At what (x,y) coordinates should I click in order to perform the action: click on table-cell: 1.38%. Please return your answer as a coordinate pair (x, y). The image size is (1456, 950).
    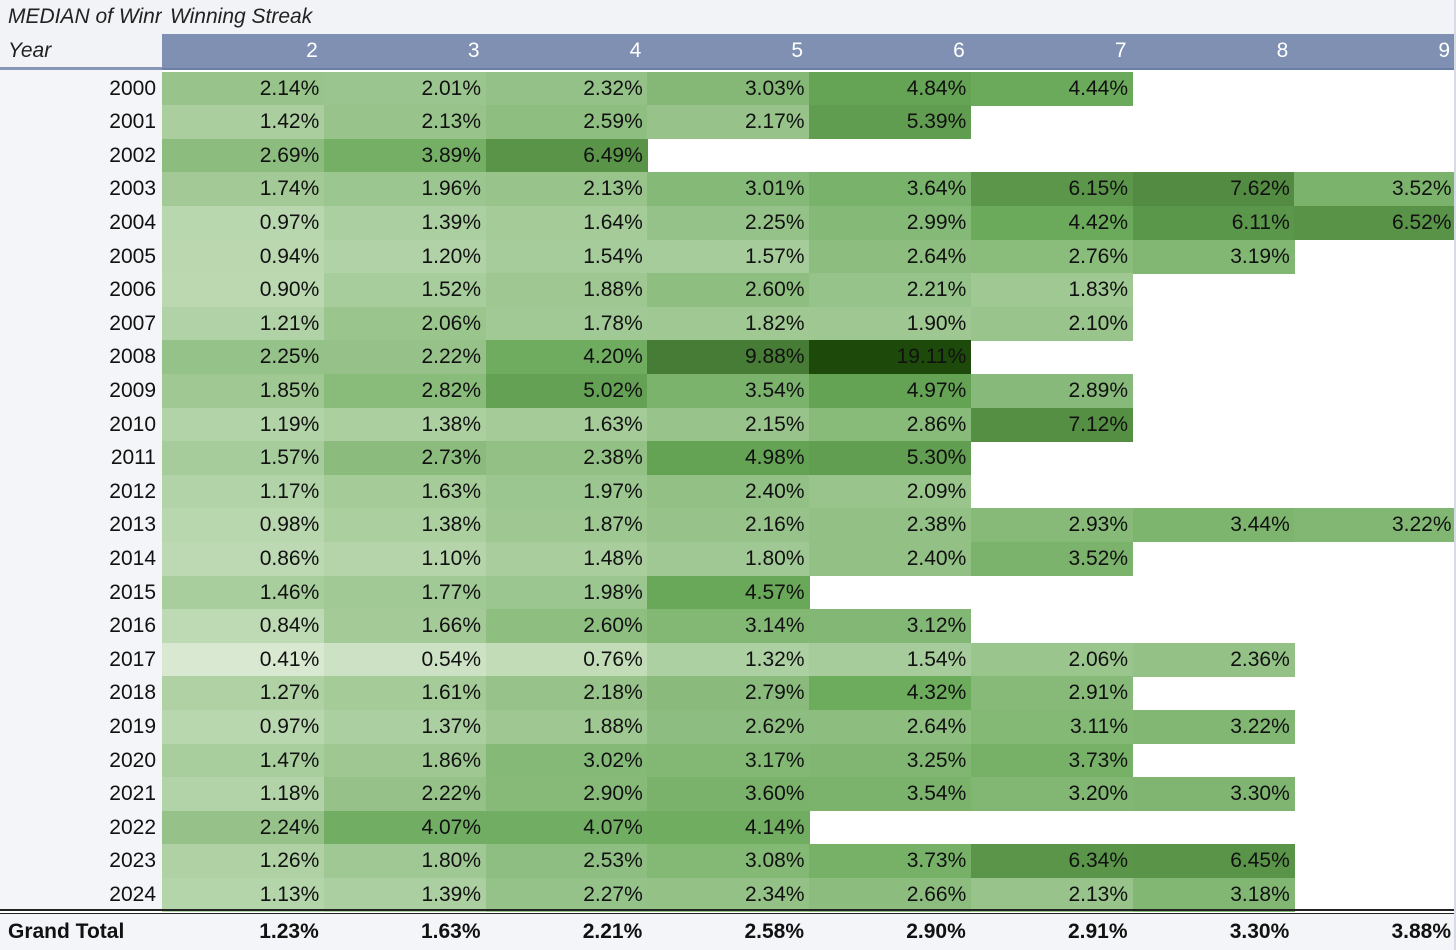
    Looking at the image, I should click on (404, 424).